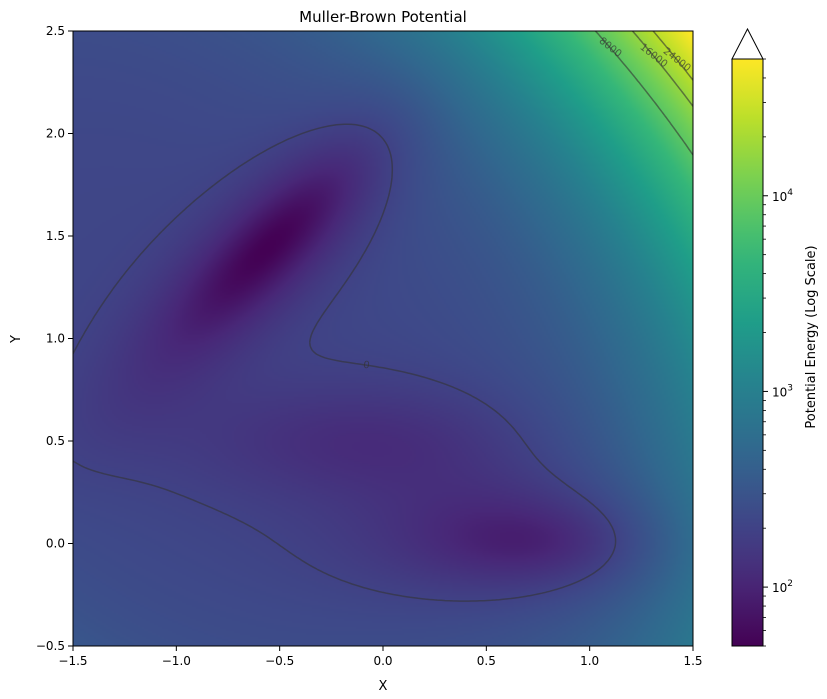  What do you see at coordinates (692, 661) in the screenshot?
I see `x-tick-label: 1.5` at bounding box center [692, 661].